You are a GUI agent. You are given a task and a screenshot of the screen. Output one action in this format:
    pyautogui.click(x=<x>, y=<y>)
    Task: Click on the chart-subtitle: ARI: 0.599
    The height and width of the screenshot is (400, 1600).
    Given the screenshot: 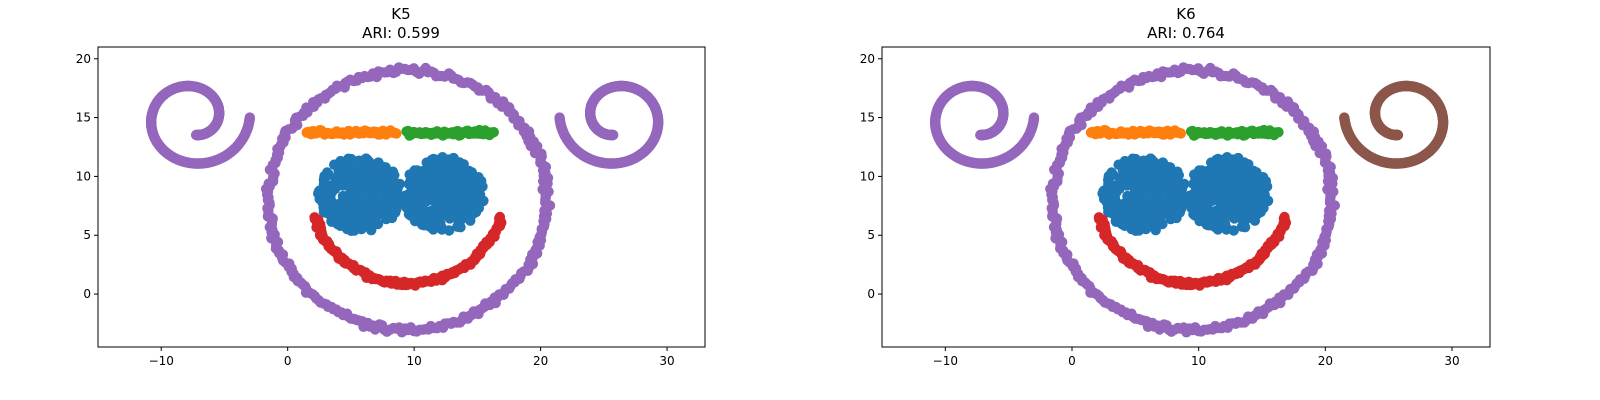 What is the action you would take?
    pyautogui.click(x=401, y=33)
    